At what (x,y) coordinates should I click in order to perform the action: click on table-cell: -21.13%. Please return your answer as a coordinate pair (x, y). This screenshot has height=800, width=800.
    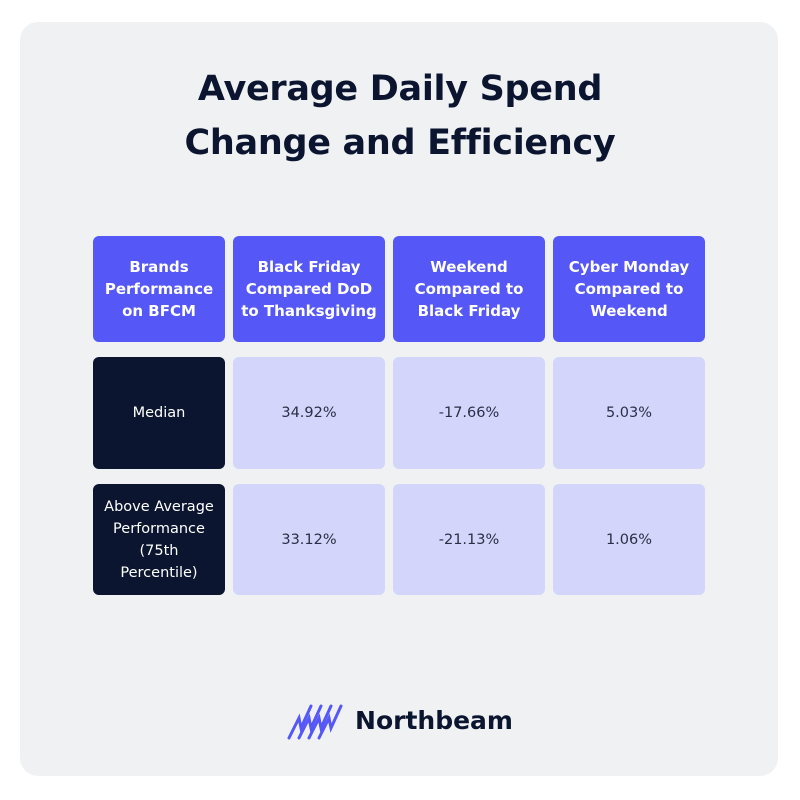
    Looking at the image, I should click on (469, 539).